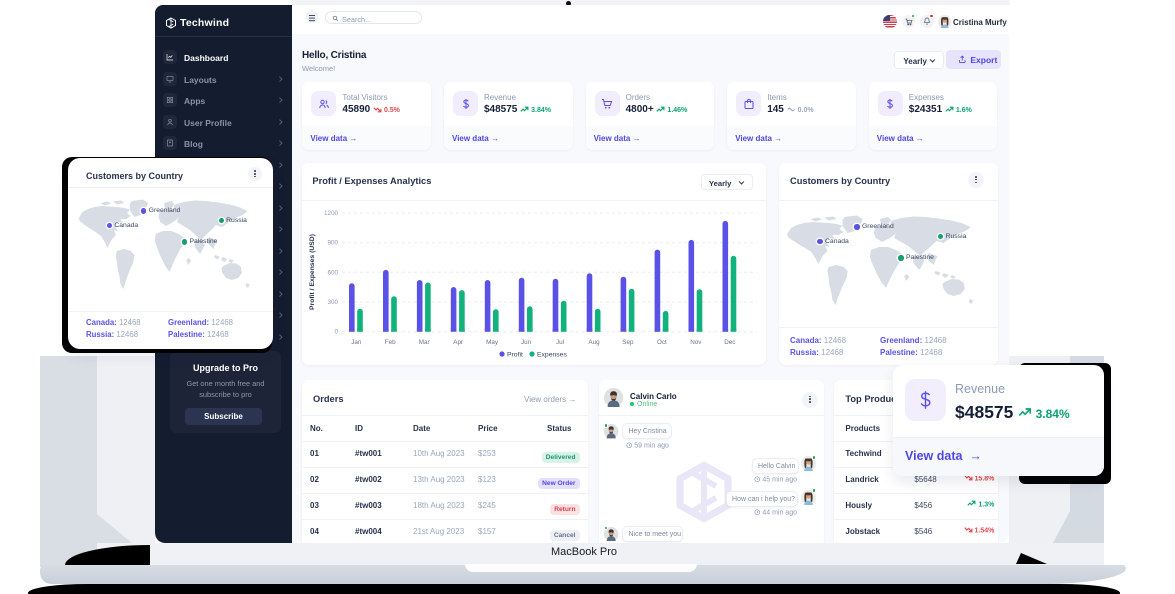  What do you see at coordinates (312, 272) in the screenshot?
I see `svg-text: Profit / Expenses (USD)` at bounding box center [312, 272].